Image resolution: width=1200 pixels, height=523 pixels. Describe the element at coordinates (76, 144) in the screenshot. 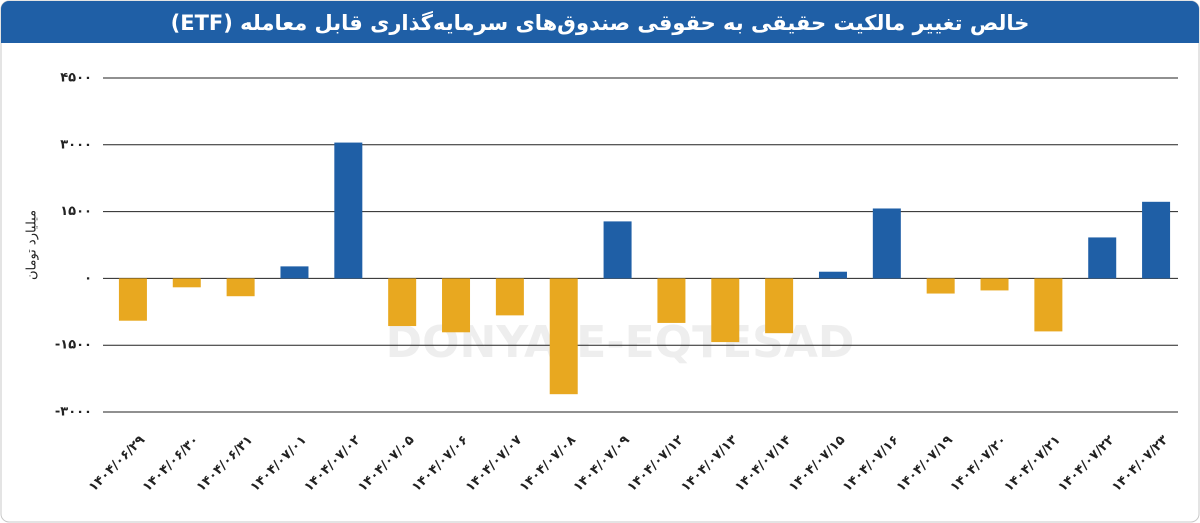

I see `y-tick-label: ۳۰۰۰` at that location.